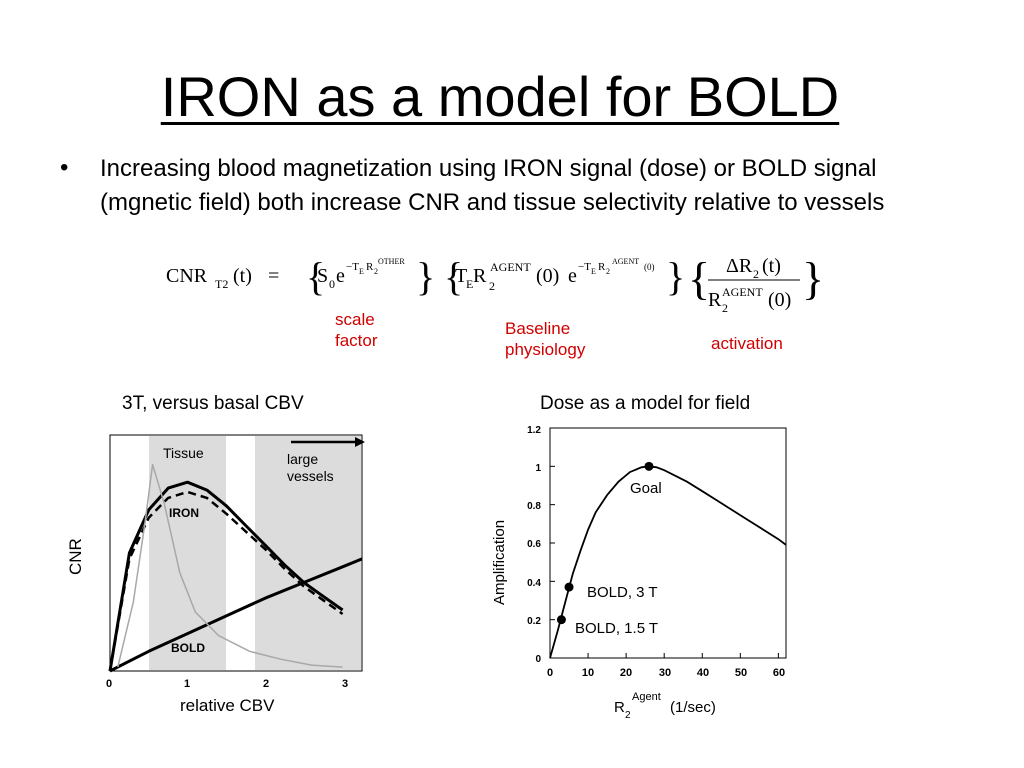 Image resolution: width=1024 pixels, height=768 pixels. What do you see at coordinates (779, 300) in the screenshot?
I see `eq-frac-den-arg: (0)` at bounding box center [779, 300].